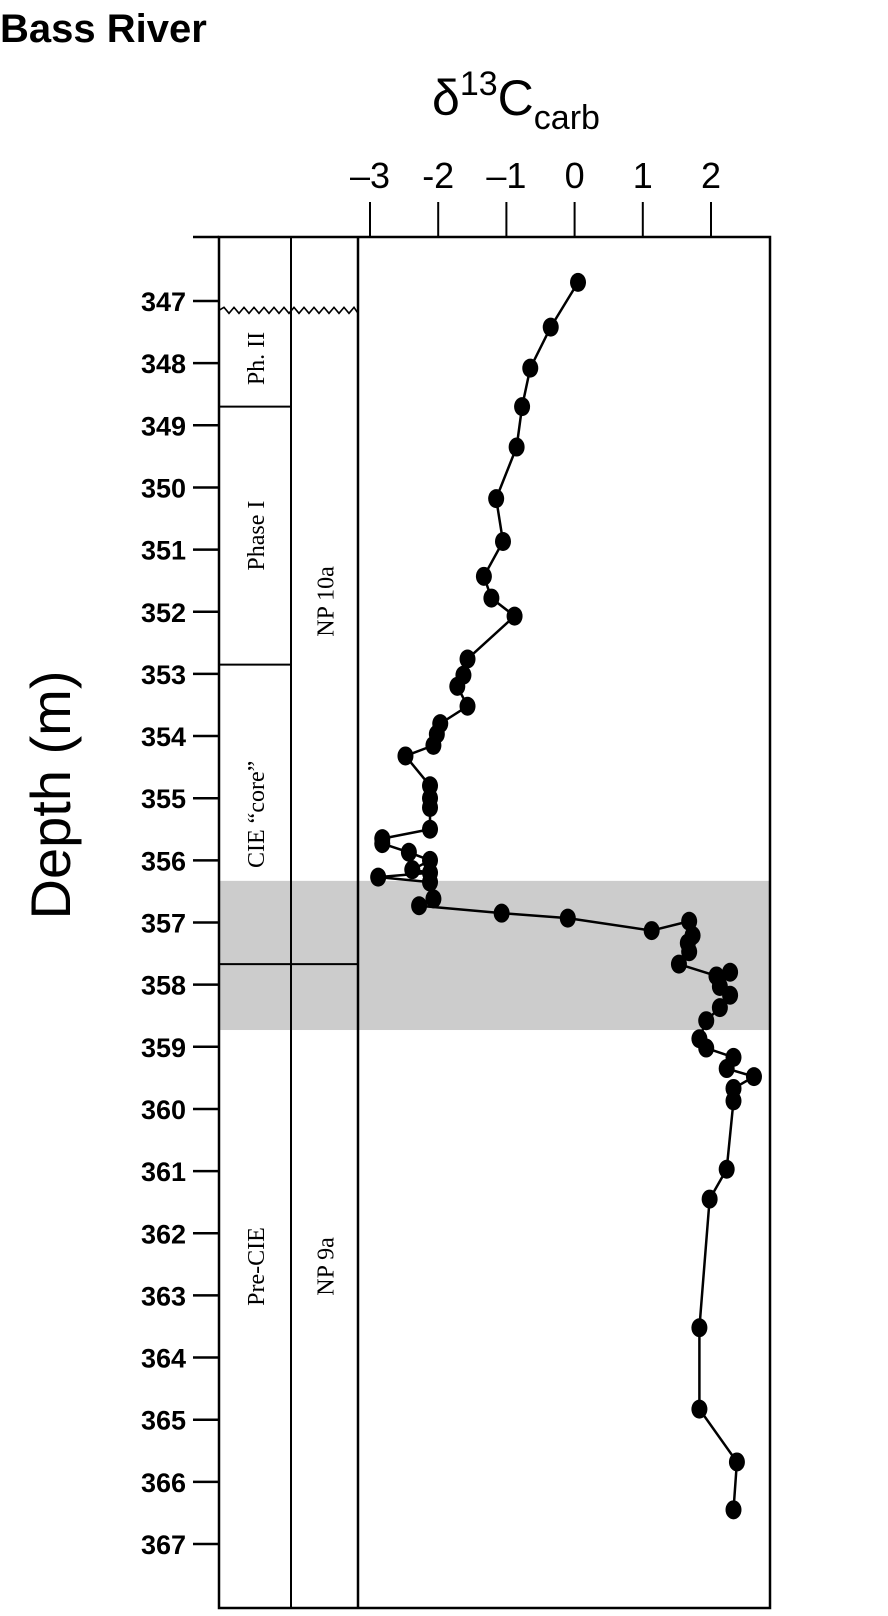 This screenshot has width=888, height=1616. Describe the element at coordinates (257, 1266) in the screenshot. I see `phase-zone-label: Pre-CIE` at that location.